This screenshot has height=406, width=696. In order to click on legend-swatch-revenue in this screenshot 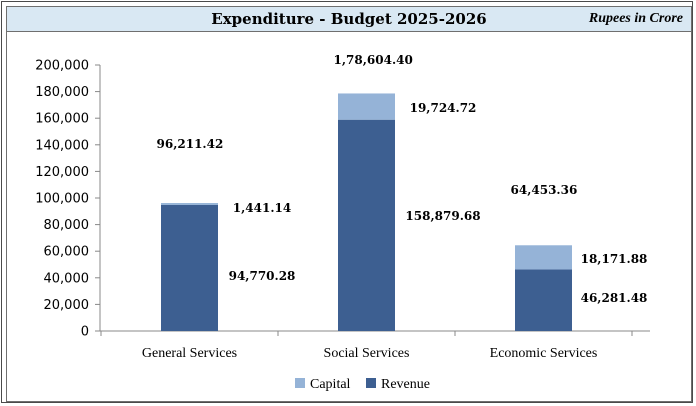, I will do `click(371, 383)`.